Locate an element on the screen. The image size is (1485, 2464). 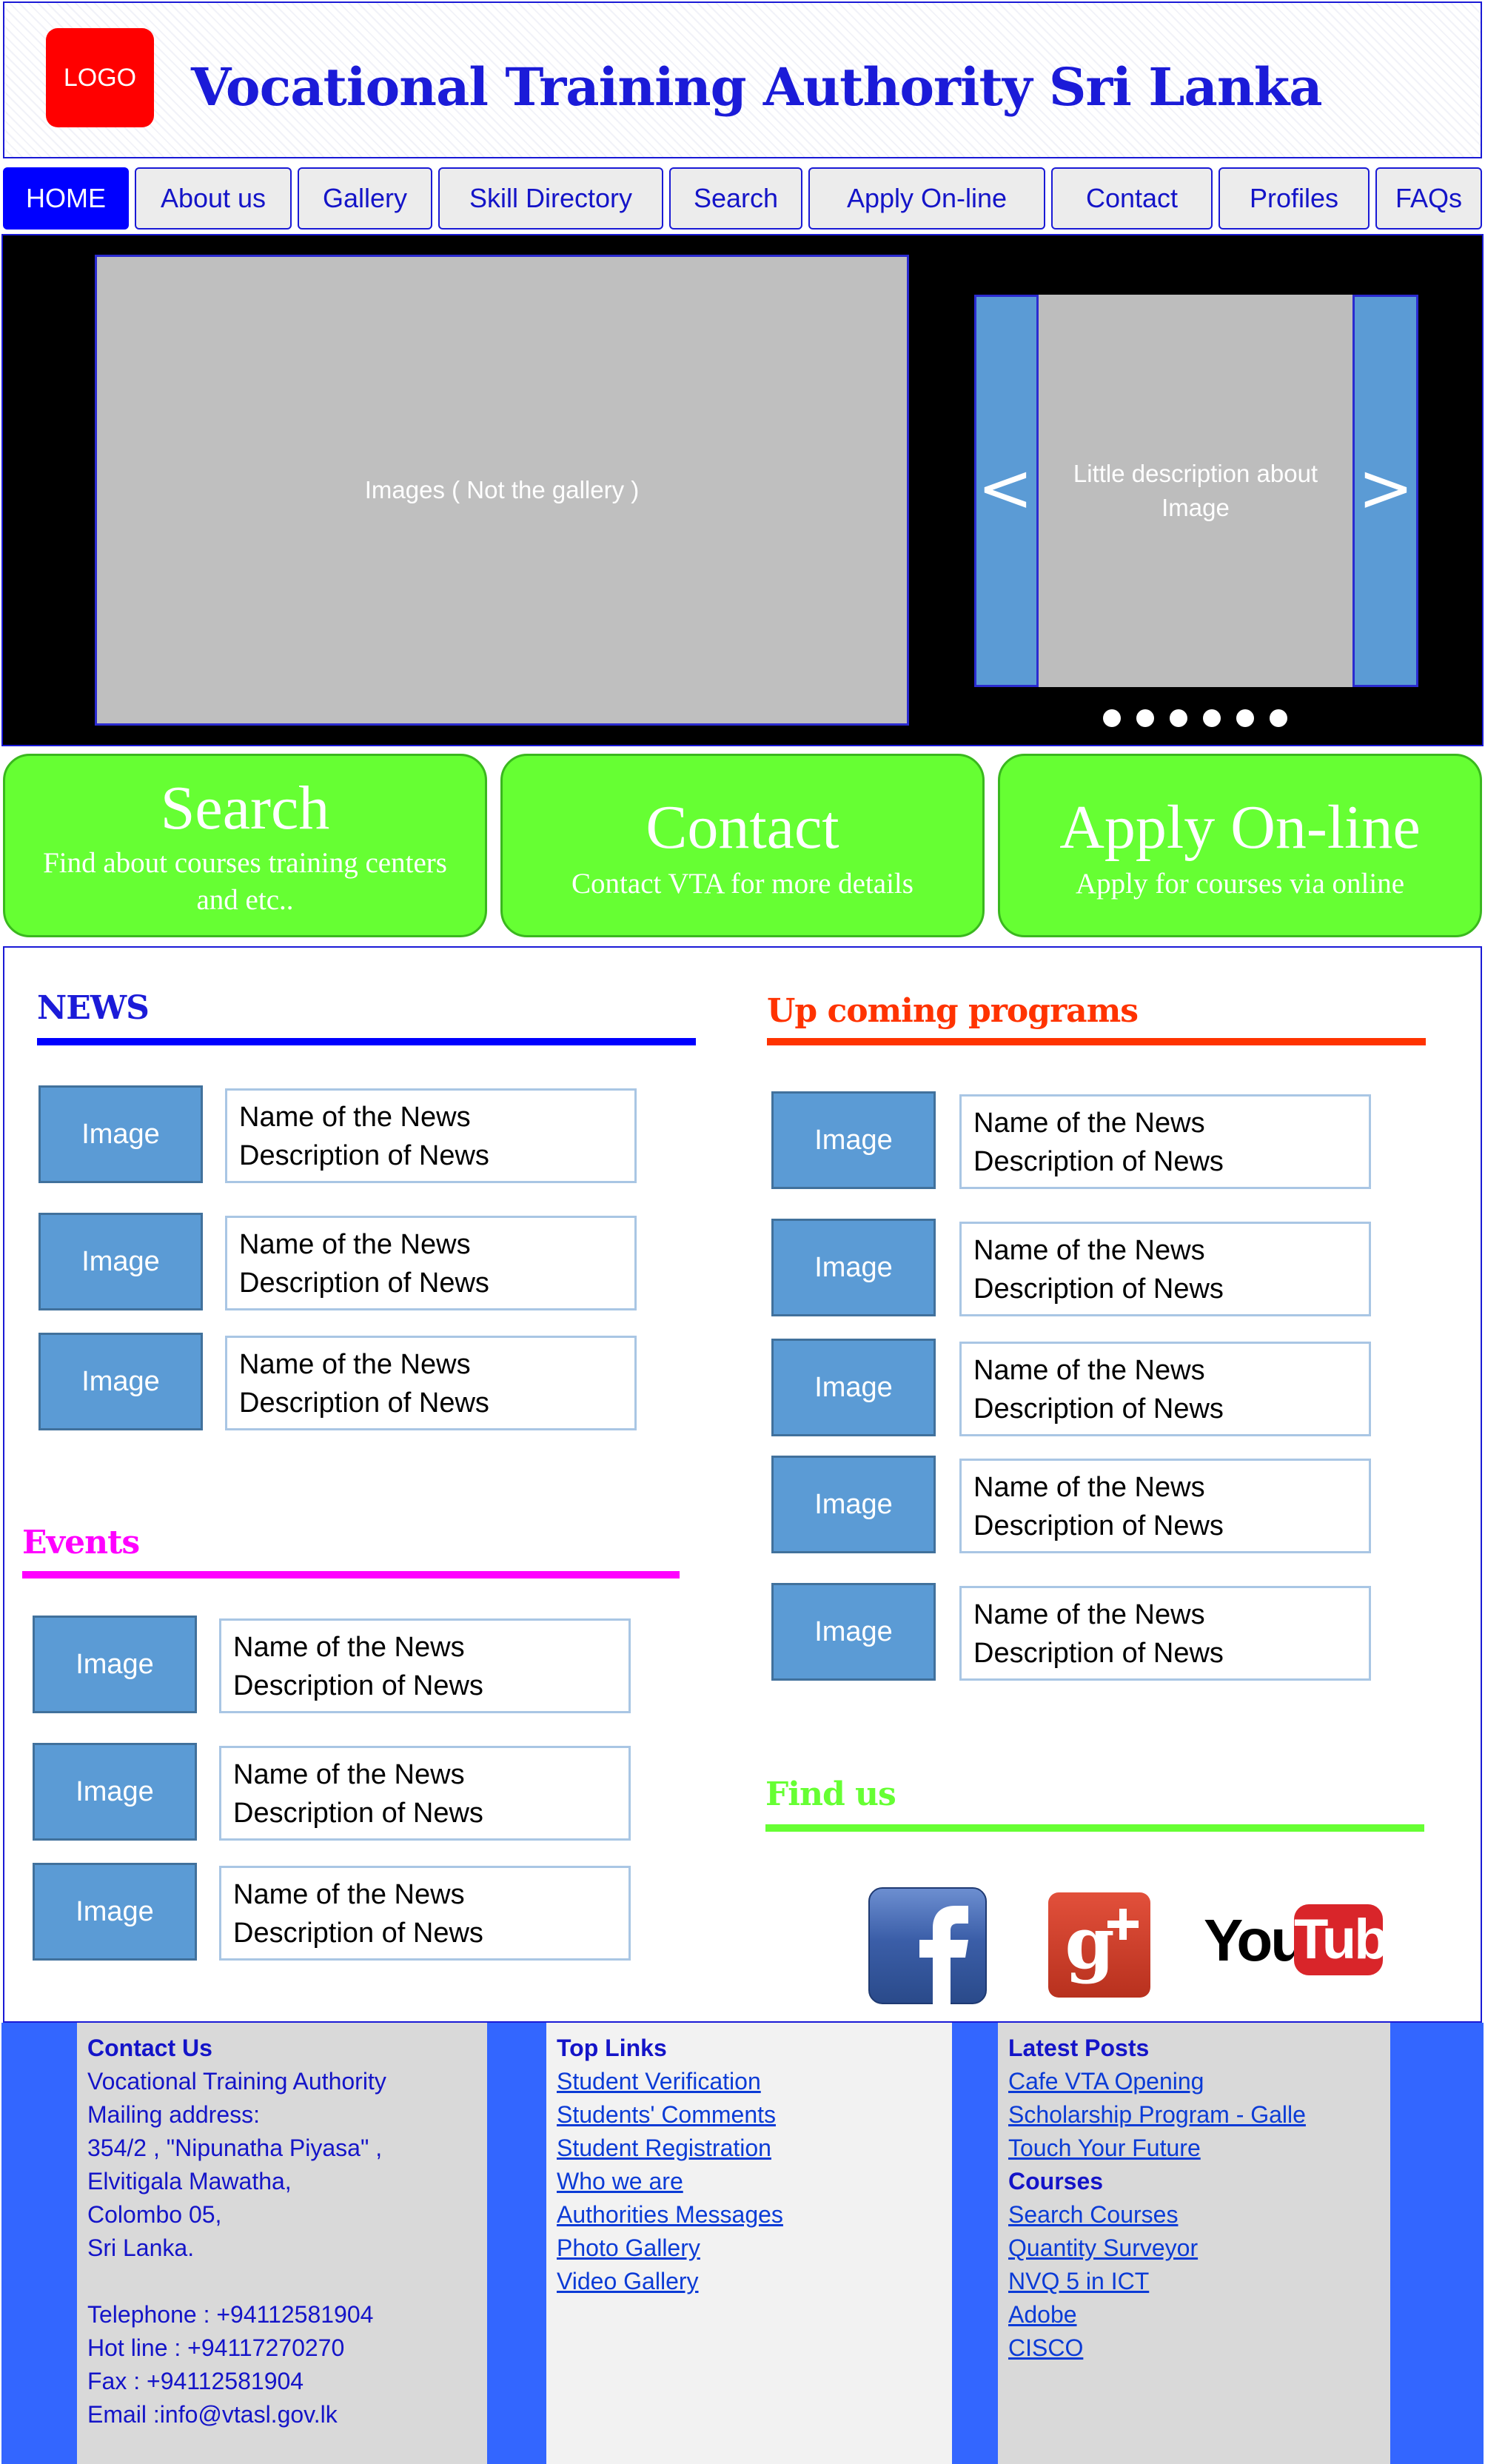
footer-contact-line: 354/2 , "Nipunatha Piyasa" , is located at coordinates (235, 2148).